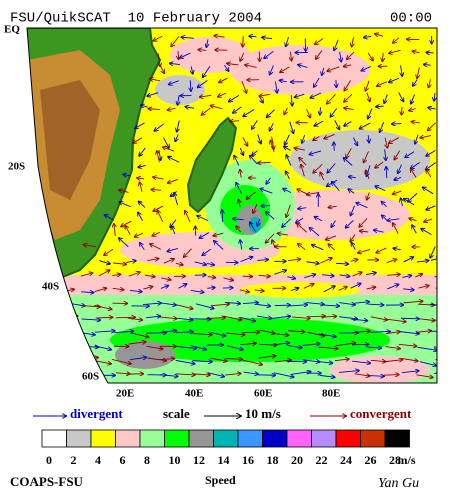 The image size is (450, 500). What do you see at coordinates (136, 19) in the screenshot?
I see `title: FSU/QuikSCAT 10 February 2004` at bounding box center [136, 19].